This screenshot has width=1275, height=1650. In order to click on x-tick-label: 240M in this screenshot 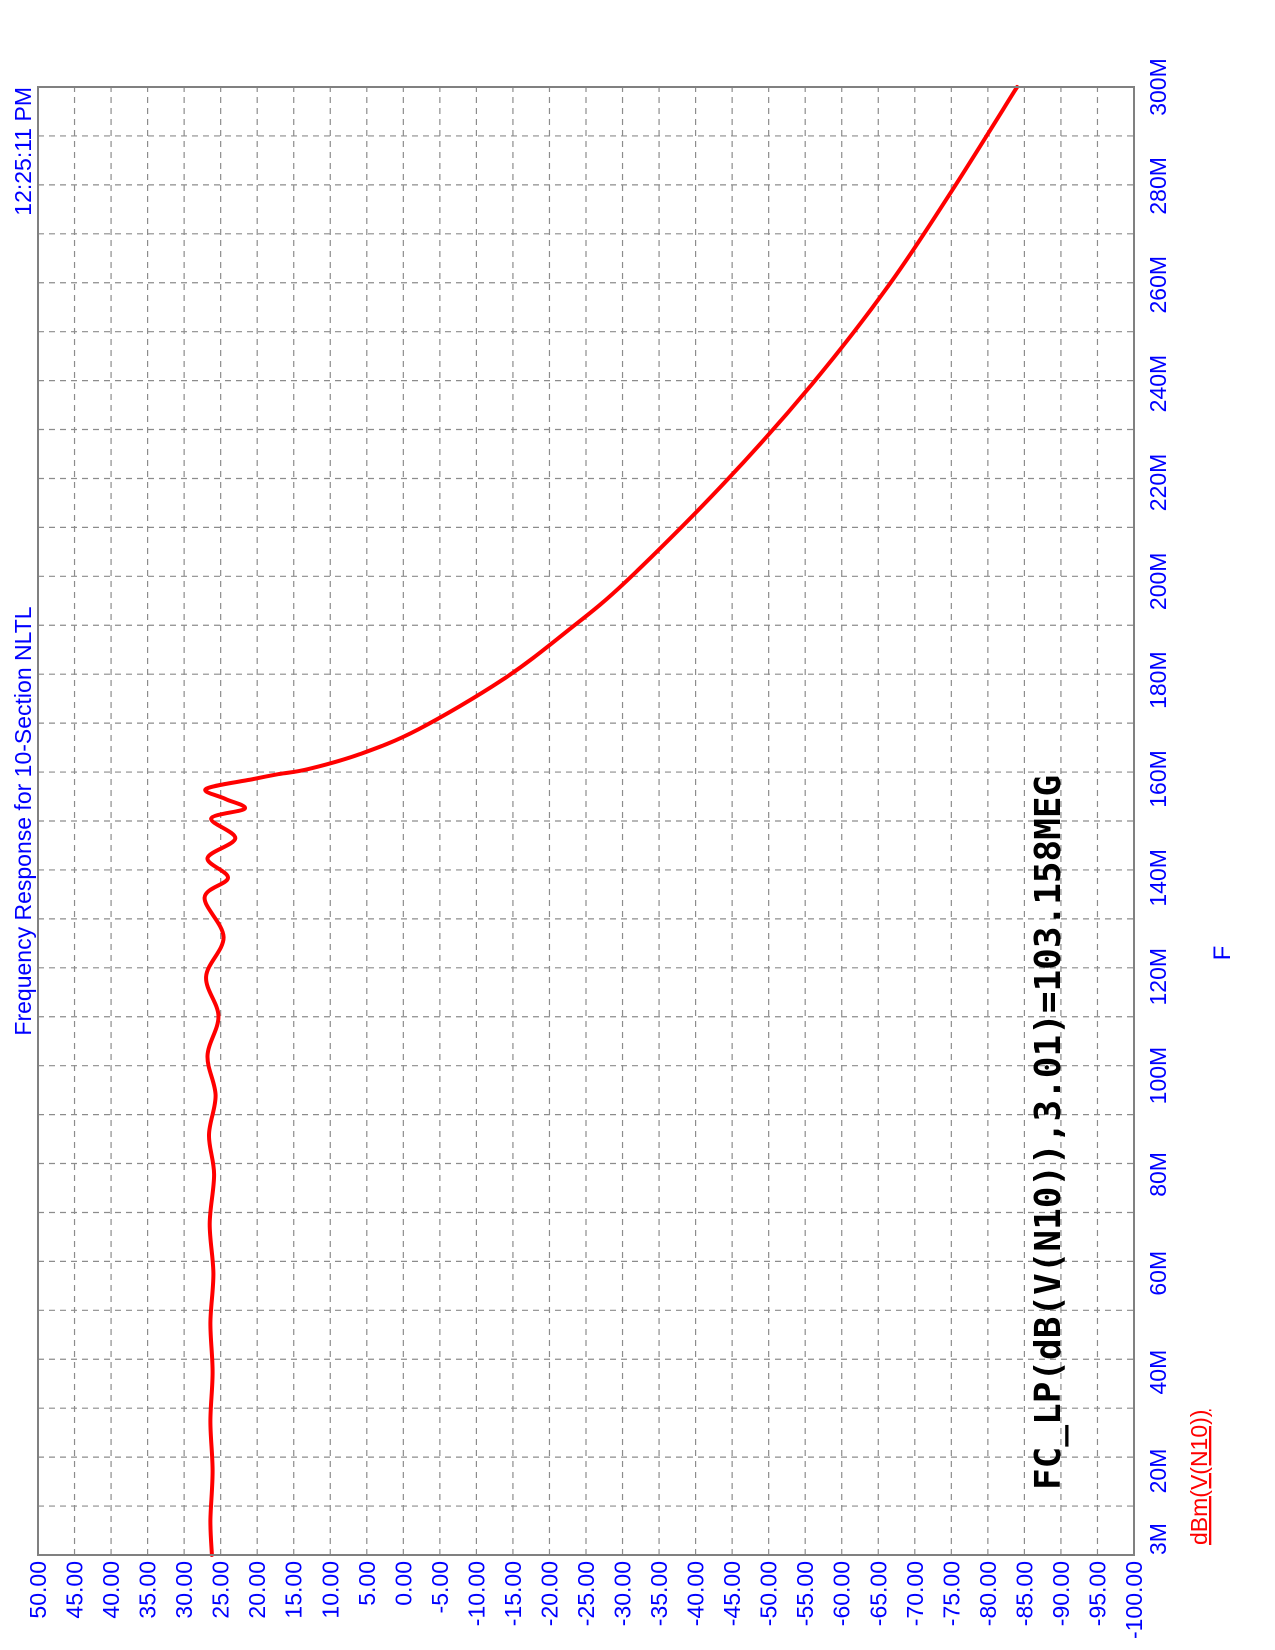, I will do `click(1158, 384)`.